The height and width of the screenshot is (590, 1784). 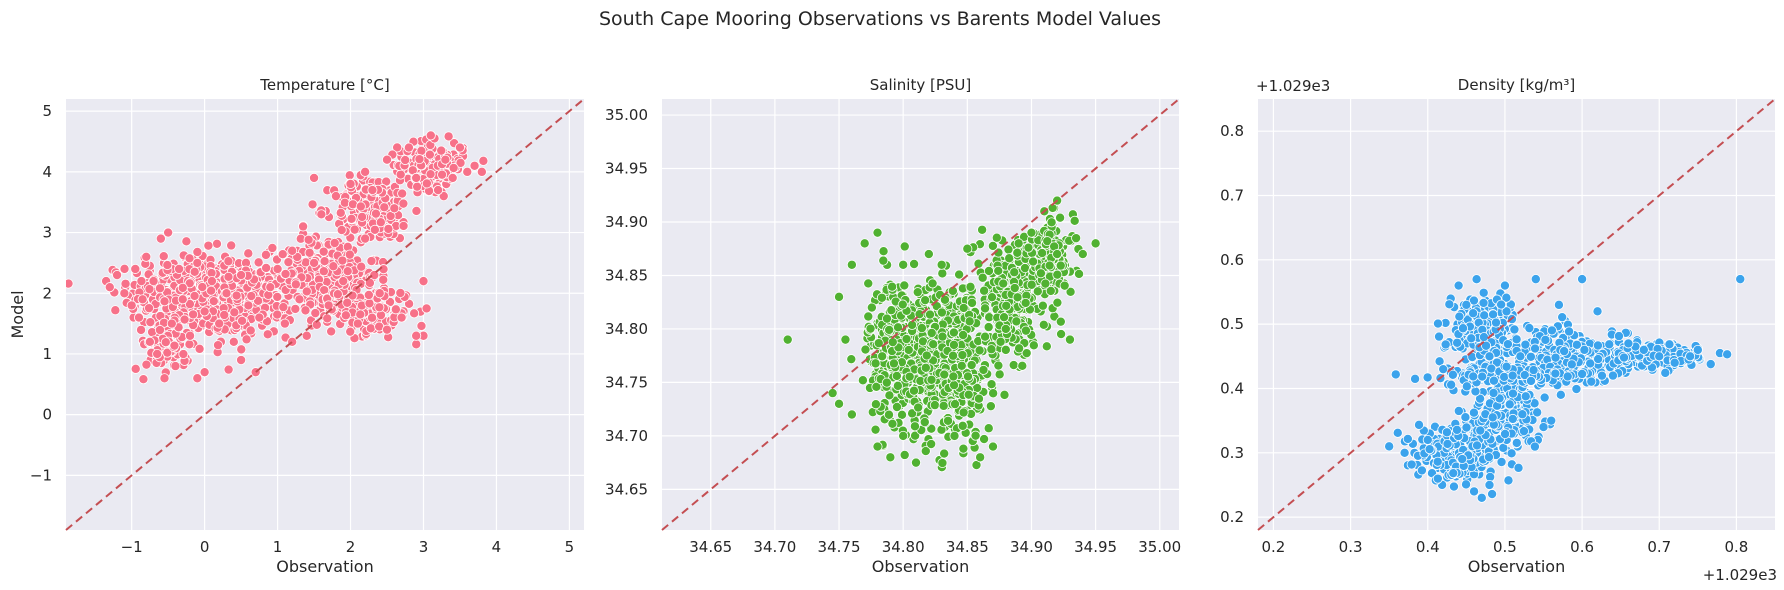 What do you see at coordinates (497, 547) in the screenshot?
I see `x-tick-label: 4` at bounding box center [497, 547].